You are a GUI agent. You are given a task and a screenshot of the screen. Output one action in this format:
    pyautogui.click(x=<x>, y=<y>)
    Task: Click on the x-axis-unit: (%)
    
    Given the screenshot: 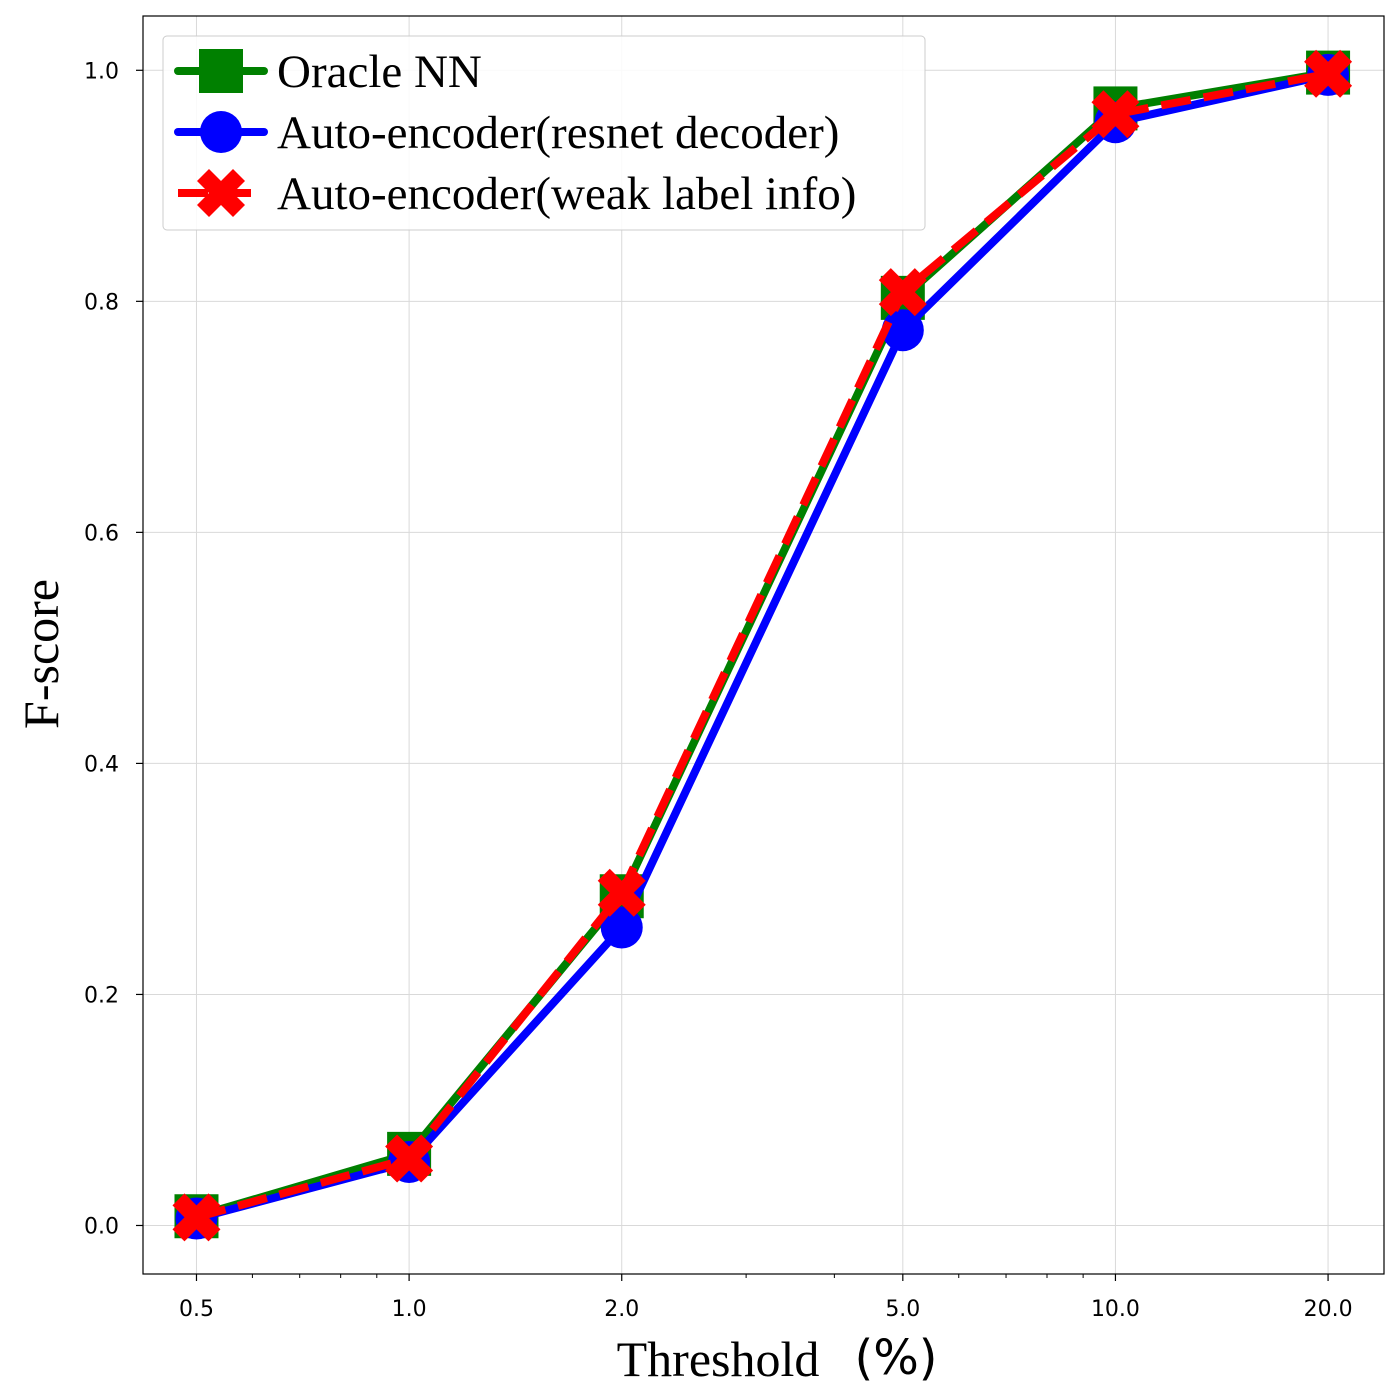 What is the action you would take?
    pyautogui.click(x=895, y=1358)
    